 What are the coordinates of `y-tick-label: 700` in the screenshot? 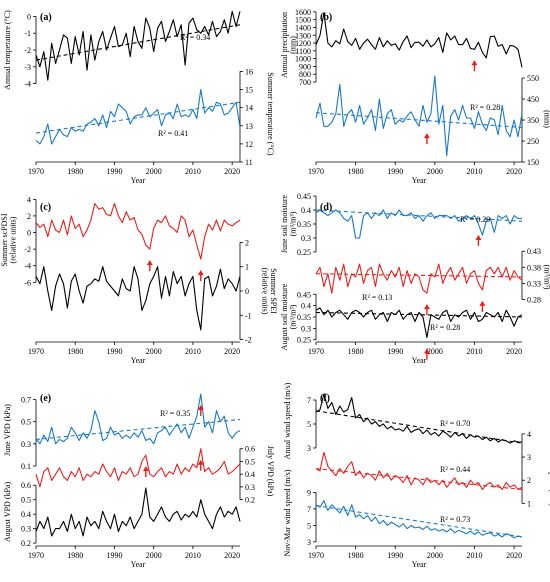 It's located at (305, 82).